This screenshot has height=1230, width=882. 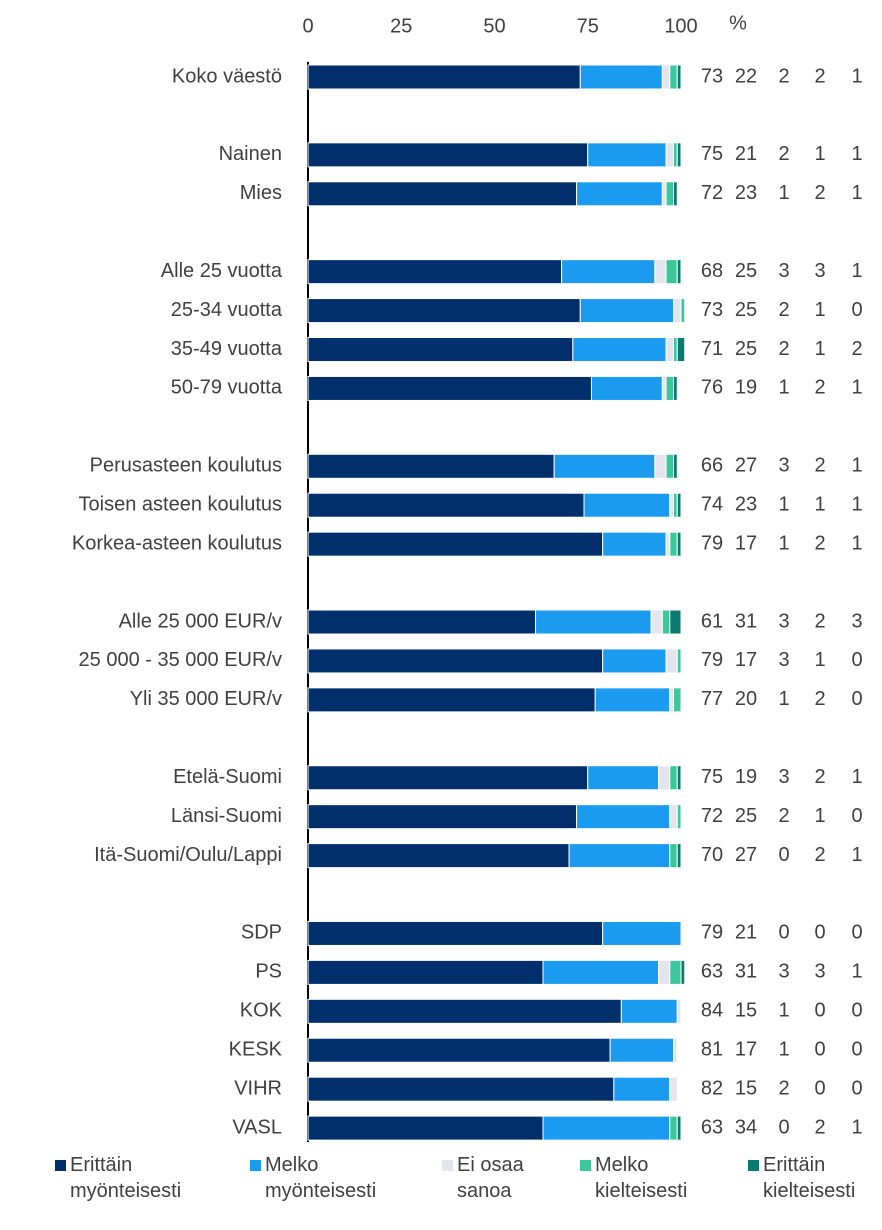 I want to click on y-tick-label: Alle 25 vuotta, so click(x=222, y=271).